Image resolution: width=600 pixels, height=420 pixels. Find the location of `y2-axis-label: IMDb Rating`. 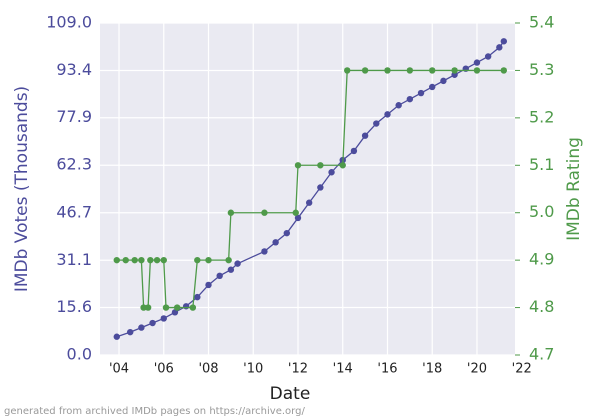

y2-axis-label: IMDb Rating is located at coordinates (574, 189).